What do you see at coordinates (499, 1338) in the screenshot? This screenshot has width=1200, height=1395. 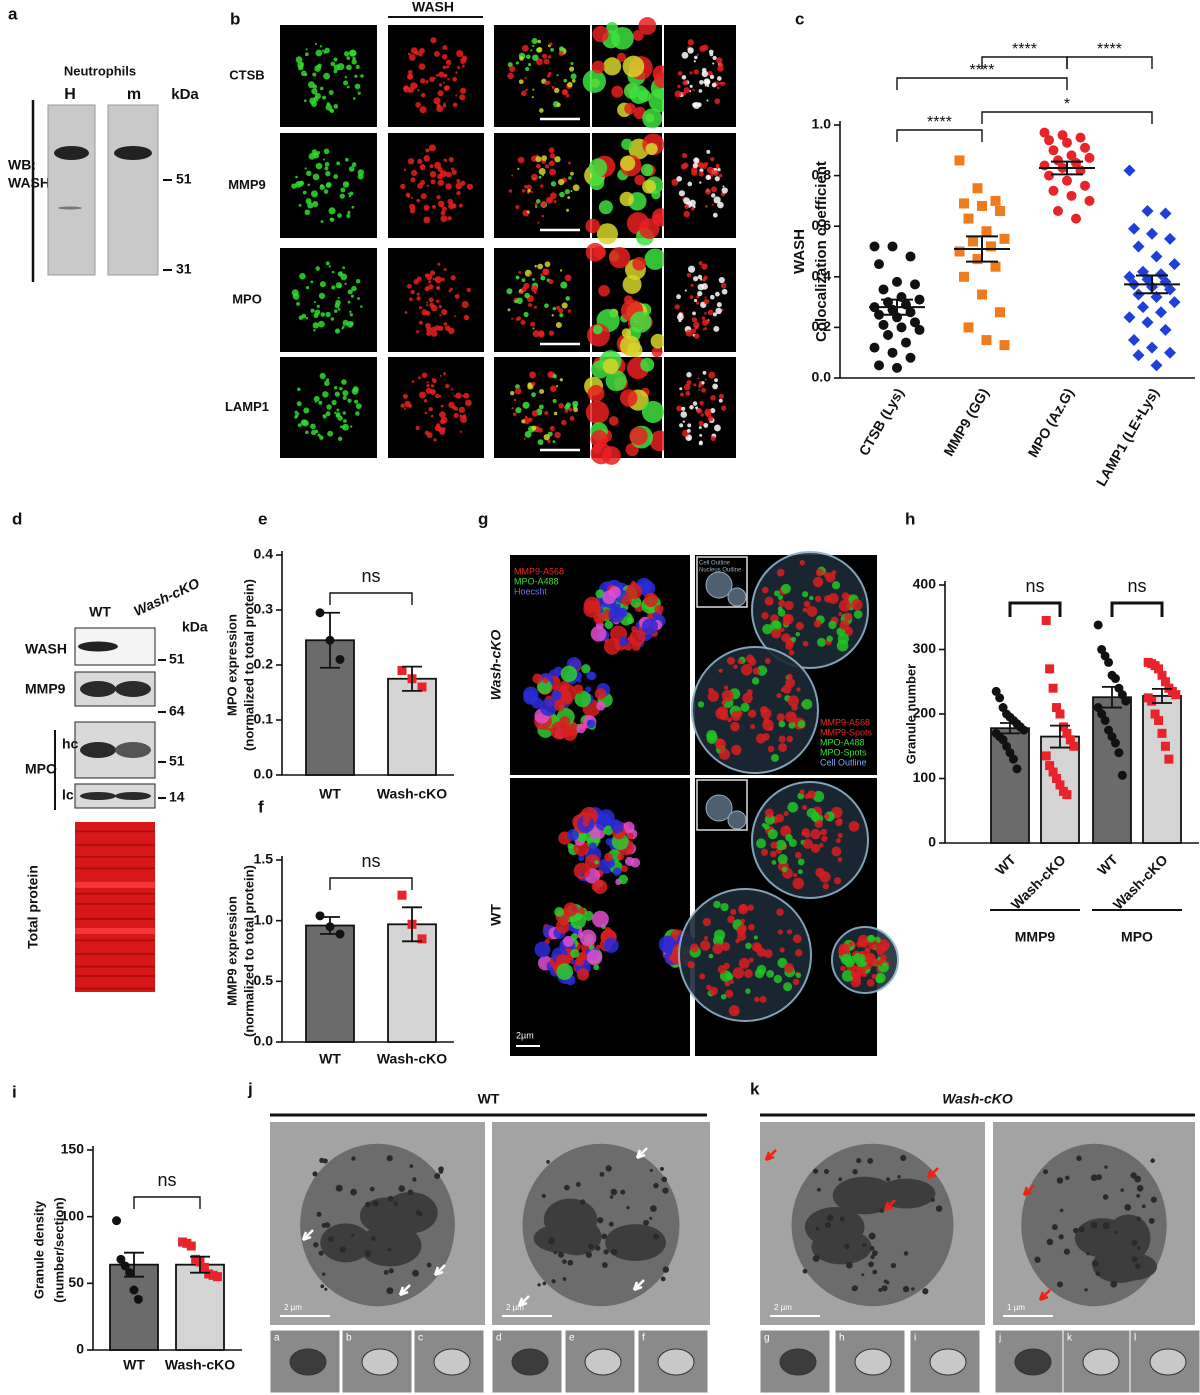 I see `label: d` at bounding box center [499, 1338].